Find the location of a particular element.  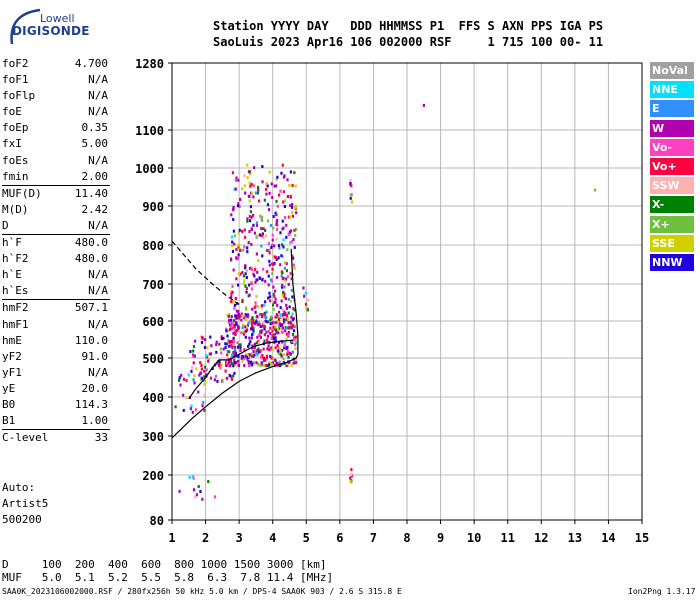

logo-line2: DIGISONDE is located at coordinates (51, 31).